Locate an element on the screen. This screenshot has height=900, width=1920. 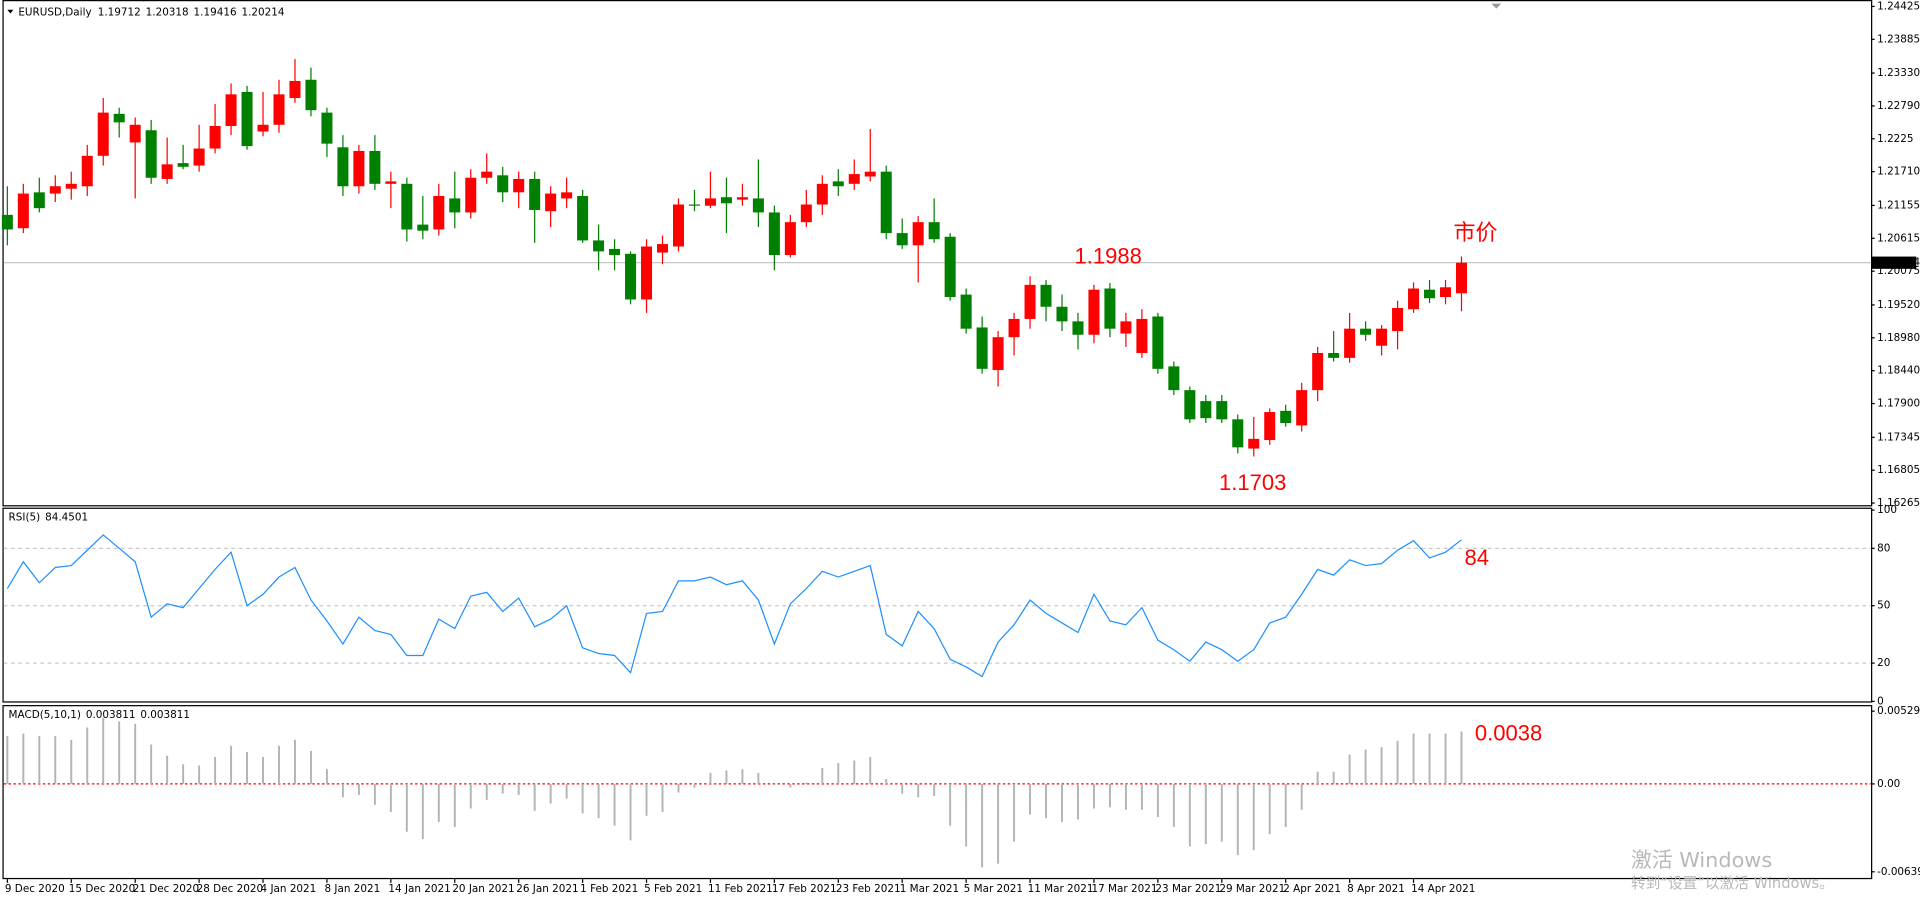
annotation: 1.1988 is located at coordinates (1107, 255).